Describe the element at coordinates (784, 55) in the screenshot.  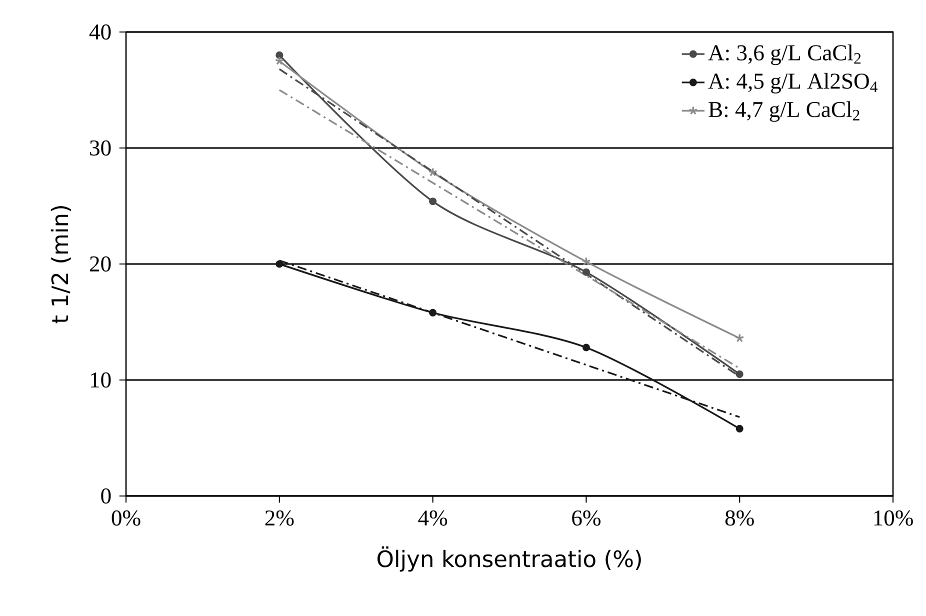
I see `legend-label: A: 3,6 g/L CaCl$_{2}$` at that location.